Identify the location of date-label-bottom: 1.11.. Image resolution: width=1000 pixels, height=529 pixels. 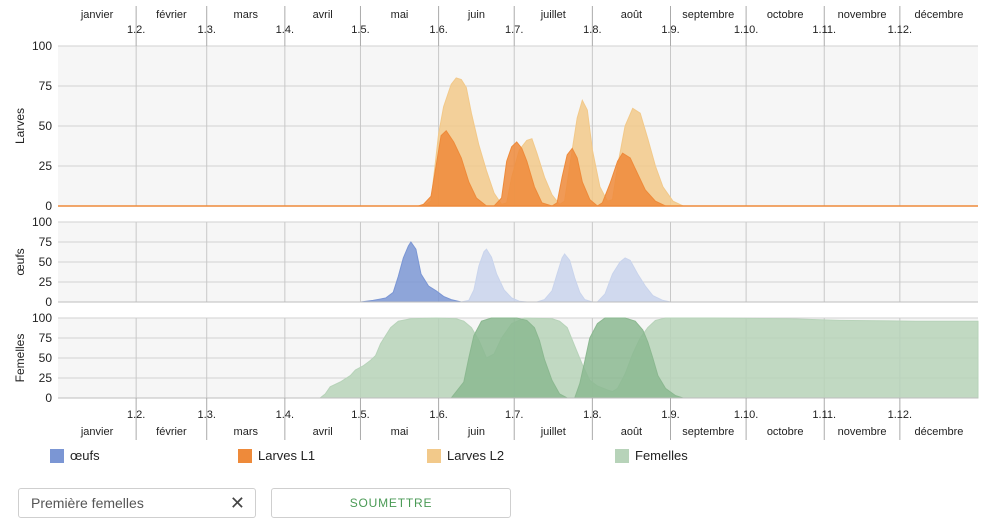
(824, 415).